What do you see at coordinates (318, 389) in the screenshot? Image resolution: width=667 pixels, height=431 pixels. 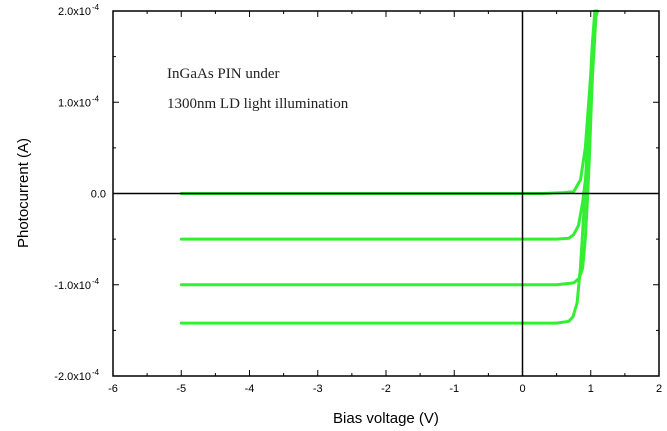 I see `x-tick-label: -3` at bounding box center [318, 389].